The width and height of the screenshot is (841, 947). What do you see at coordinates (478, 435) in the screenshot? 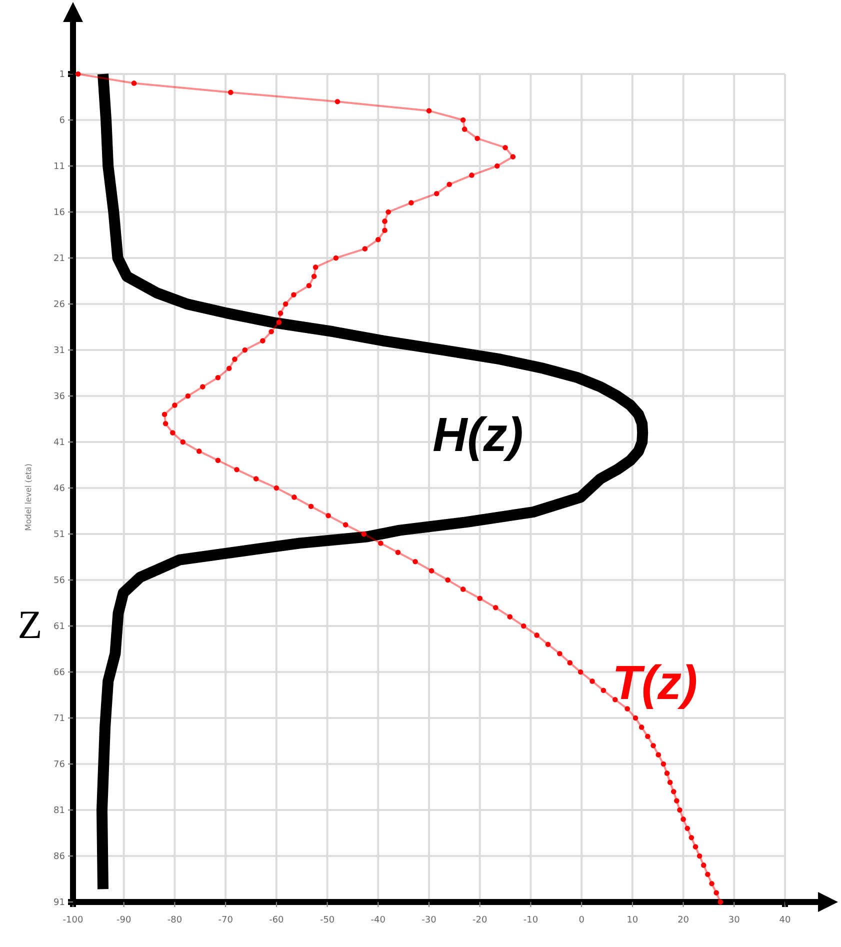
I see `series-label: H(z)` at bounding box center [478, 435].